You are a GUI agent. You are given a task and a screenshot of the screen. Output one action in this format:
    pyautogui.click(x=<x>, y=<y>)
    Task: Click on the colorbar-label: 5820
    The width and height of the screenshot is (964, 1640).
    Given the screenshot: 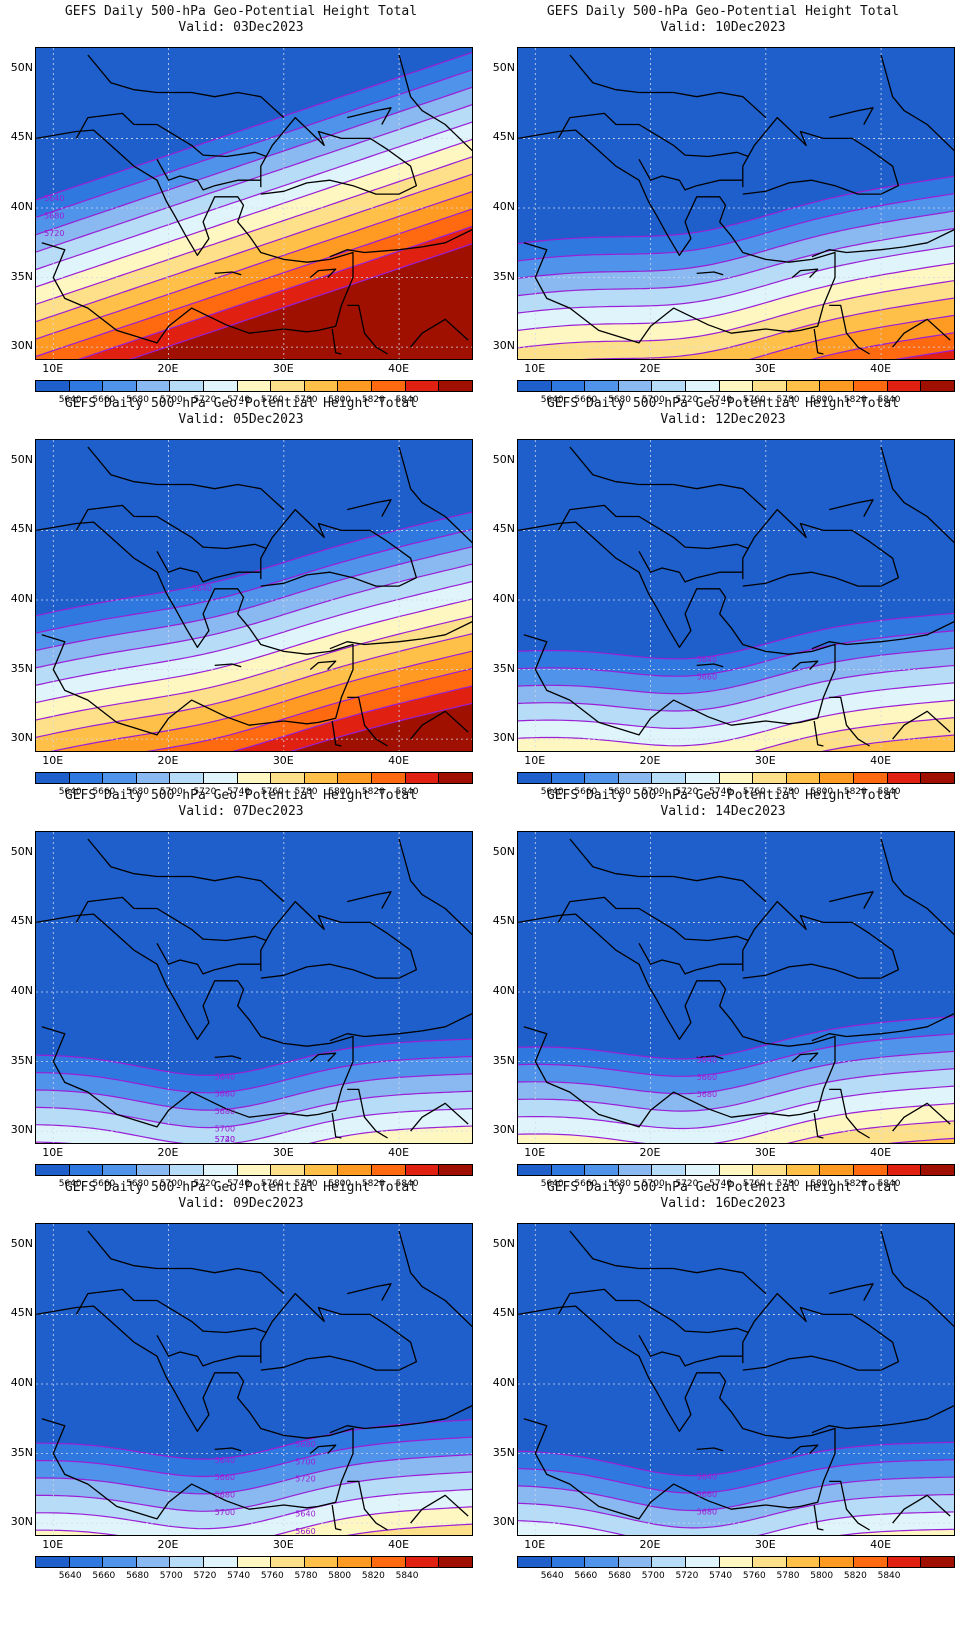 What is the action you would take?
    pyautogui.click(x=373, y=1184)
    